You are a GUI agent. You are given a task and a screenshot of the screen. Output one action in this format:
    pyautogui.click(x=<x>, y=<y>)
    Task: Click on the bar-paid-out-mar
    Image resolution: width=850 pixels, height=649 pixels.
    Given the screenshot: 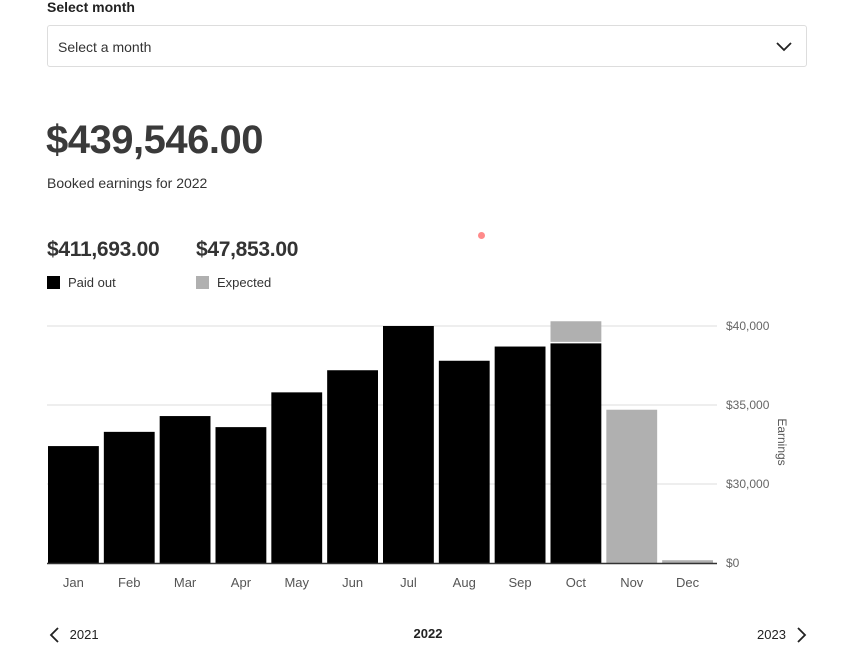 What is the action you would take?
    pyautogui.click(x=185, y=489)
    